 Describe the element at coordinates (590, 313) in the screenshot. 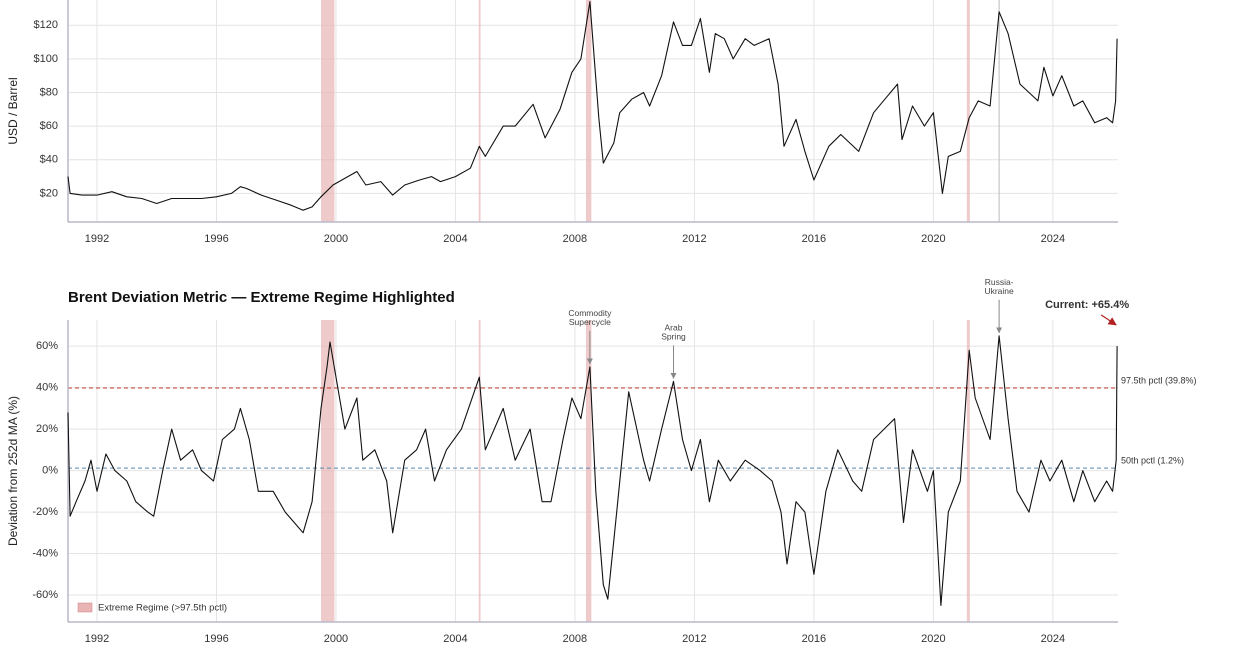

I see `annotation-text: Commodity` at that location.